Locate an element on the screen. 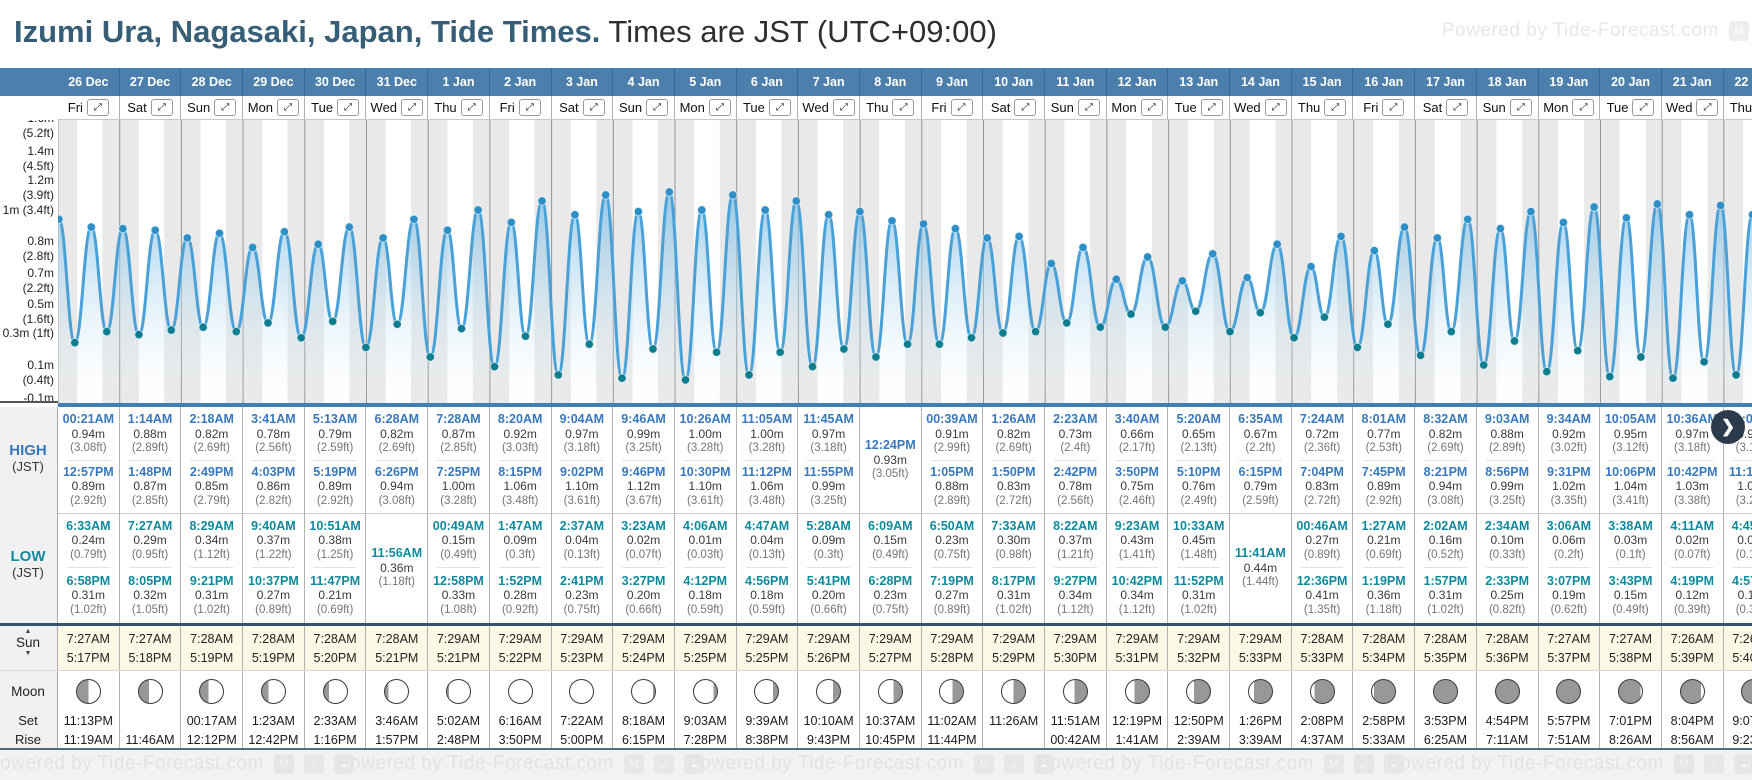 The height and width of the screenshot is (780, 1752). sun-cell: 7:29AM 5:28PM is located at coordinates (953, 648).